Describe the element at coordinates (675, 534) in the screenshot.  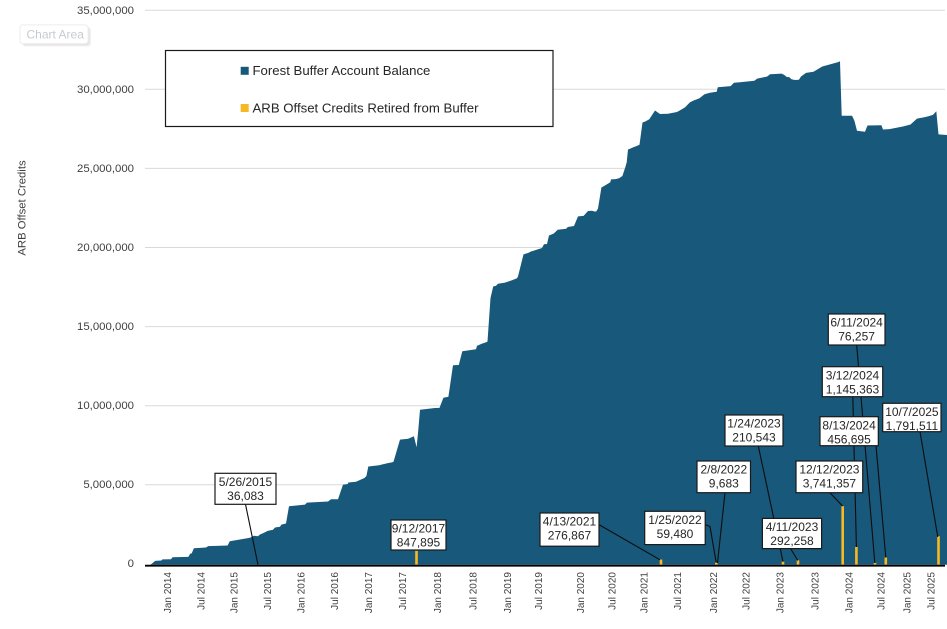
I see `svg-text: 59,480` at that location.